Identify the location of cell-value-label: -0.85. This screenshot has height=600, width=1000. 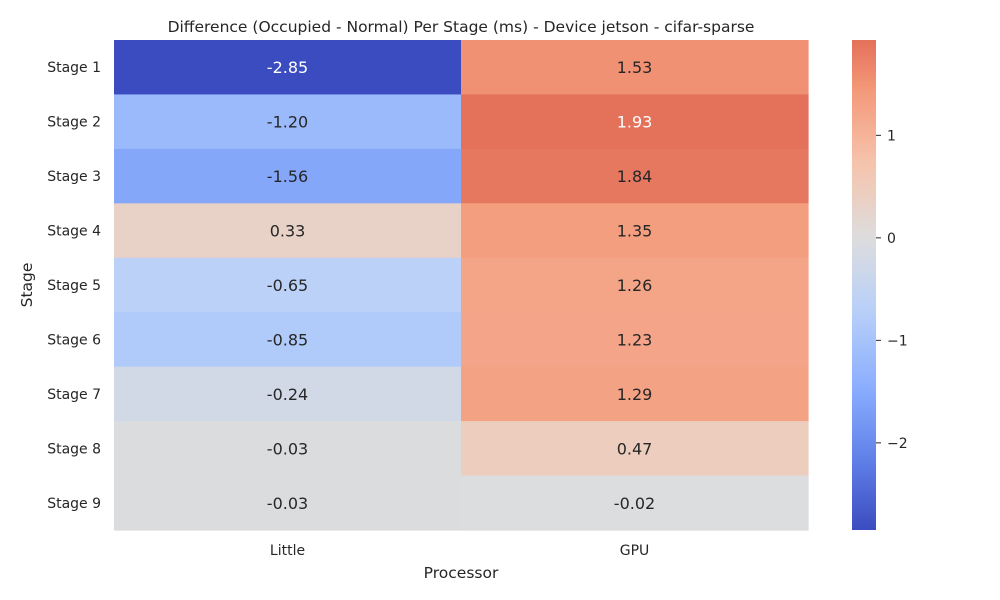
(287, 339).